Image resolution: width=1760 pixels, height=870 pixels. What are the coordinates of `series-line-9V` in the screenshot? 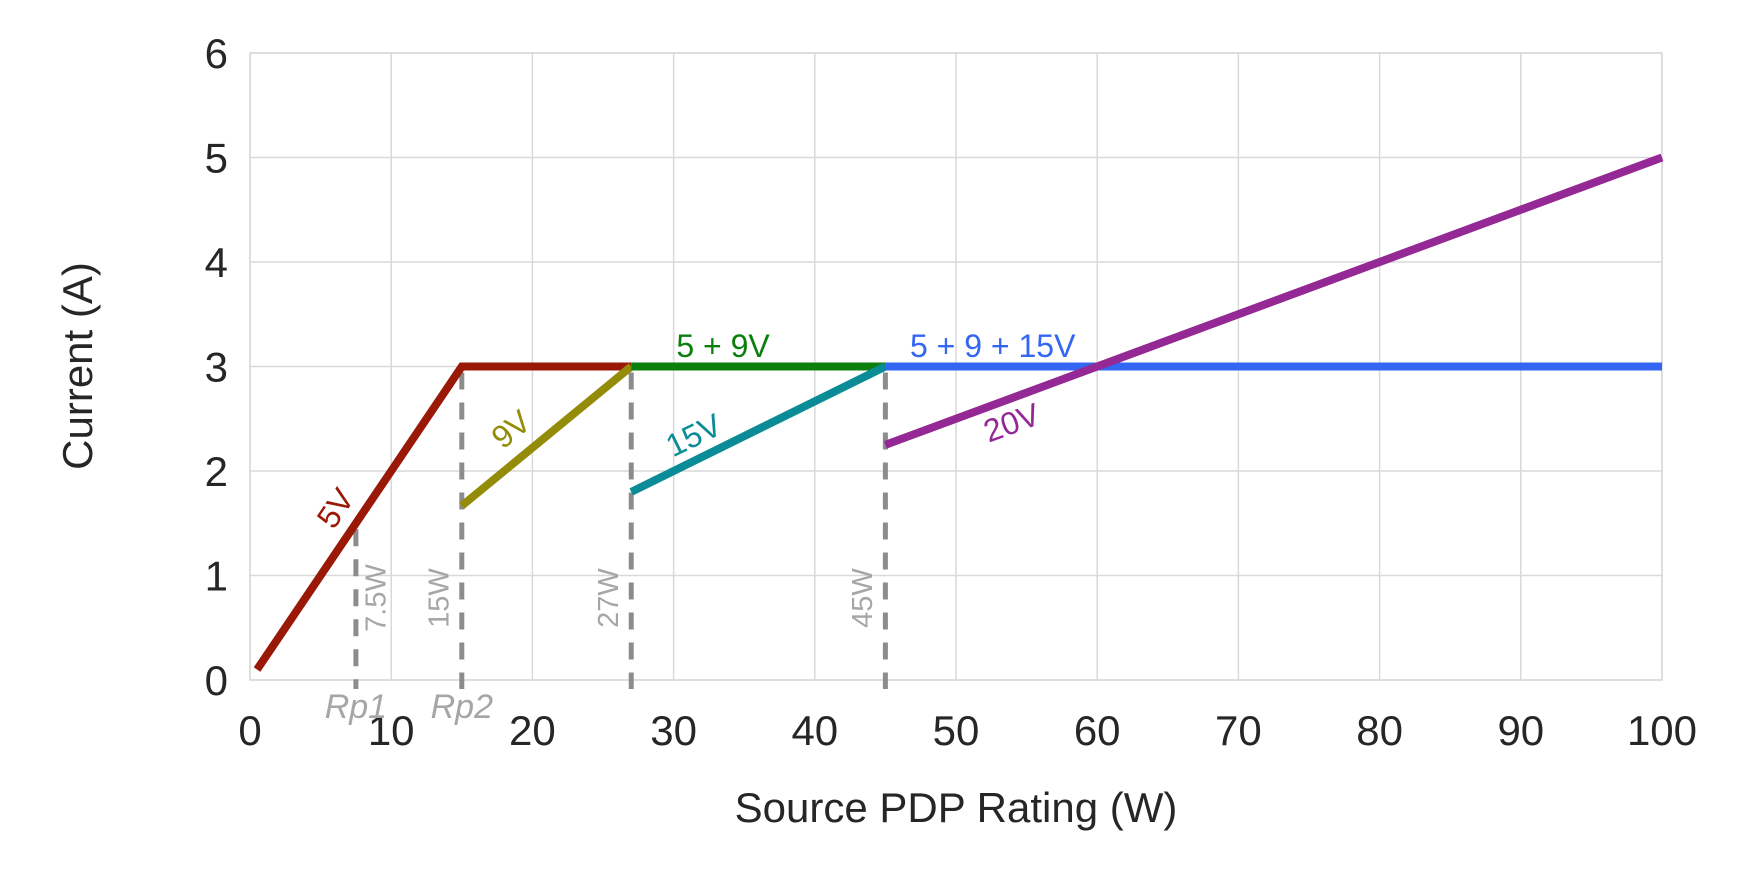 It's located at (546, 436).